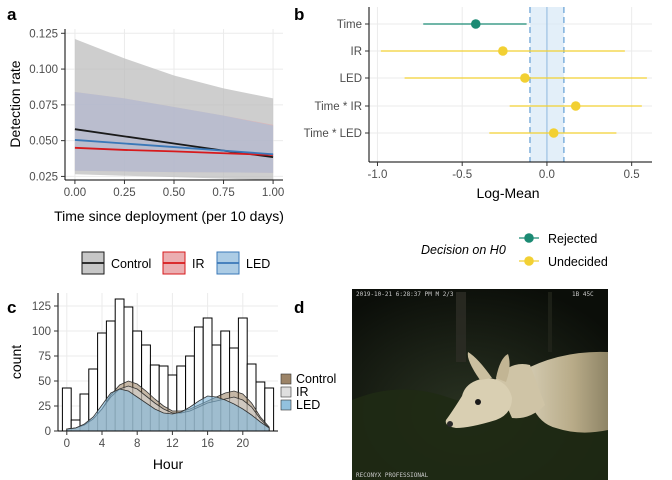  What do you see at coordinates (514, 250) in the screenshot?
I see `panel-b-legend: Decision on H0 Rejected Undecided` at bounding box center [514, 250].